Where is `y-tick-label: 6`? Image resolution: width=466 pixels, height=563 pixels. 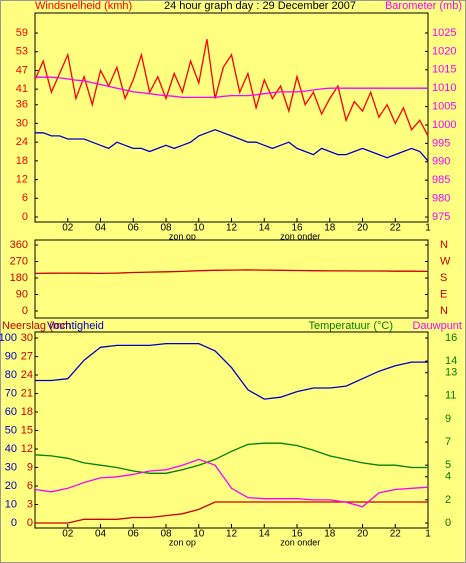
y-tick-label: 6 is located at coordinates (25, 198).